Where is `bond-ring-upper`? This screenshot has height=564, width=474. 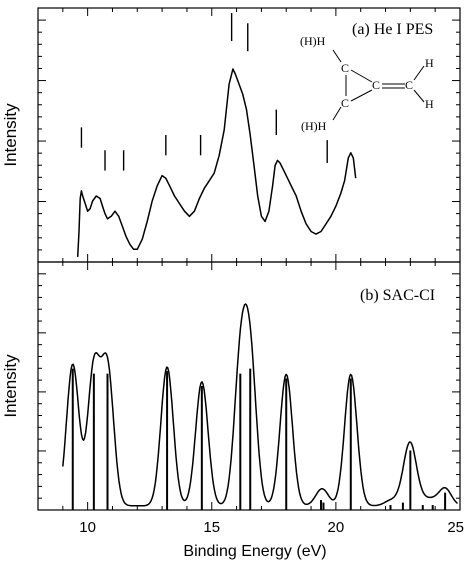
bond-ring-upper is located at coordinates (361, 76).